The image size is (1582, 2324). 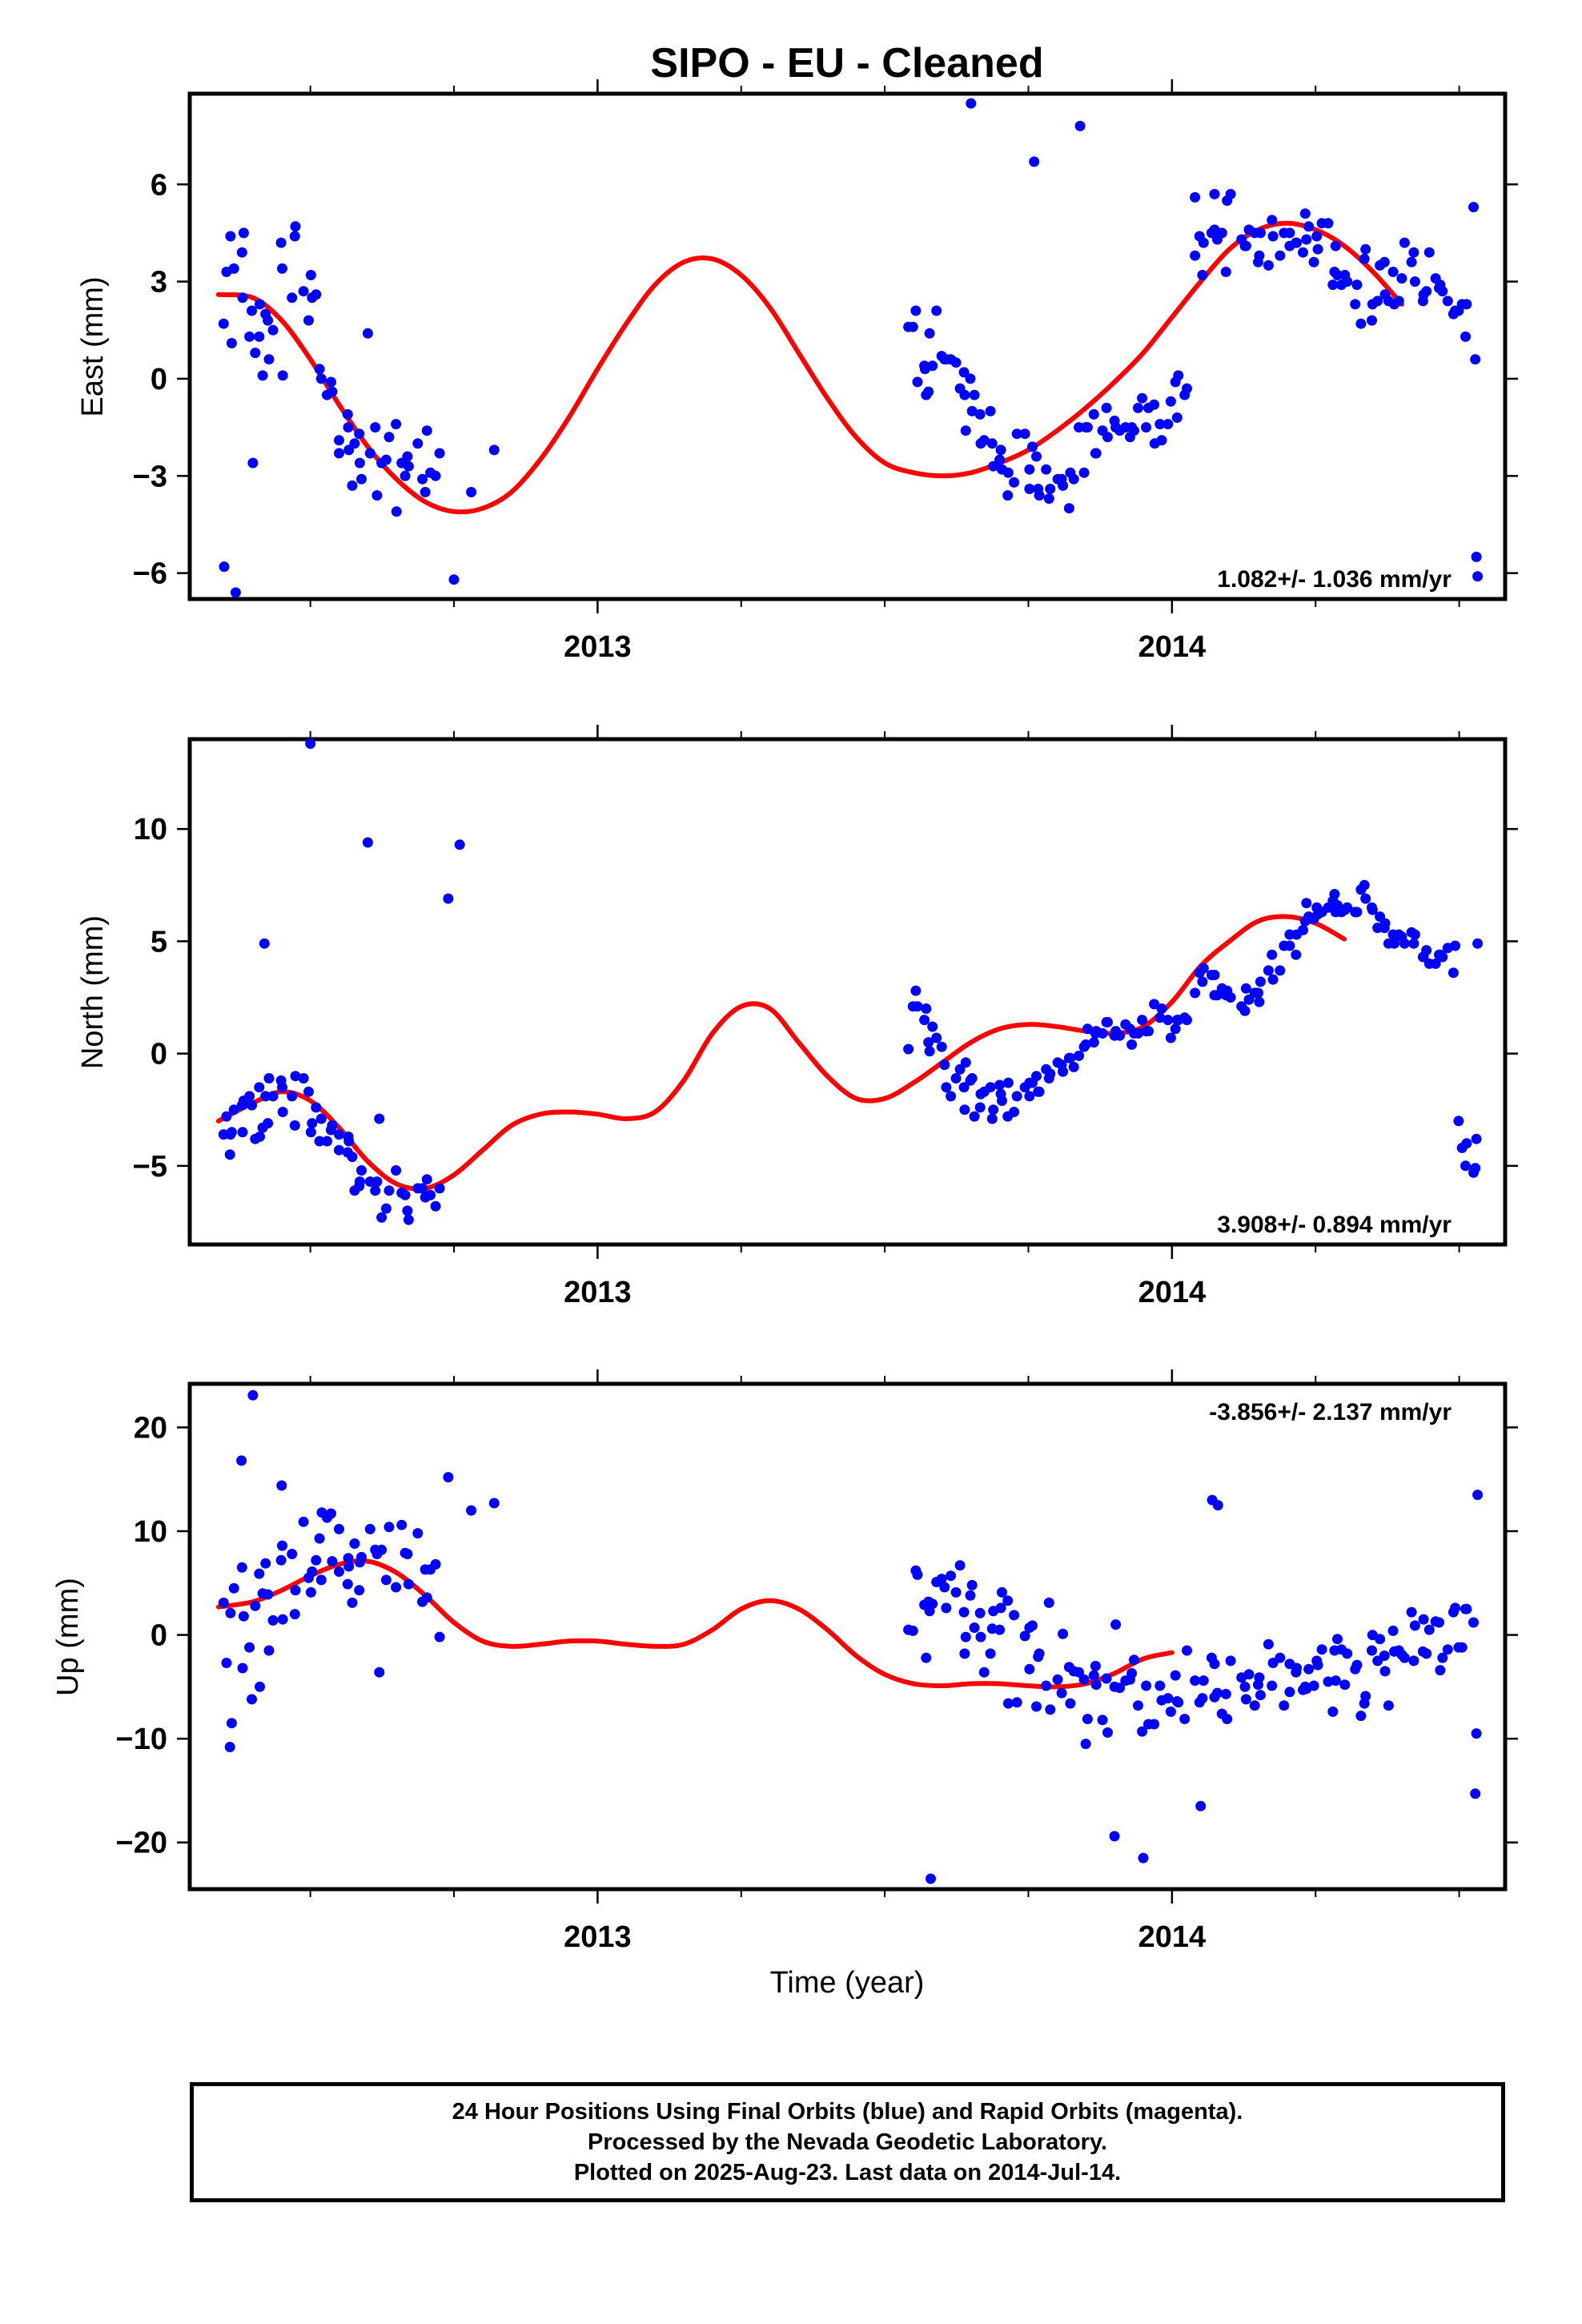 What do you see at coordinates (159, 185) in the screenshot?
I see `y-tick-label: 6` at bounding box center [159, 185].